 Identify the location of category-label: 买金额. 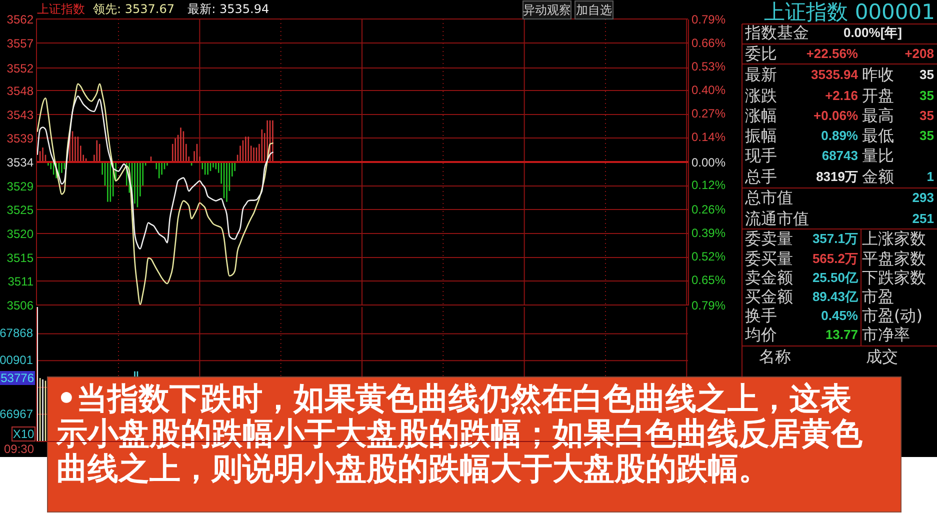
(769, 296).